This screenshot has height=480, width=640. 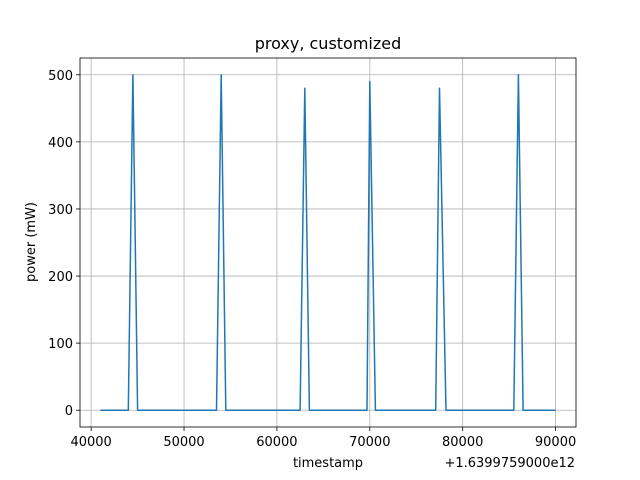 What do you see at coordinates (183, 442) in the screenshot?
I see `x-tick-label: 50000` at bounding box center [183, 442].